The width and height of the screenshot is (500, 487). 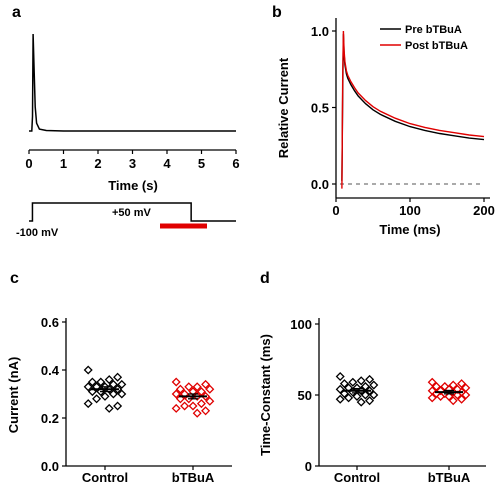 What do you see at coordinates (235, 163) in the screenshot?
I see `x-tick-label: 6` at bounding box center [235, 163].